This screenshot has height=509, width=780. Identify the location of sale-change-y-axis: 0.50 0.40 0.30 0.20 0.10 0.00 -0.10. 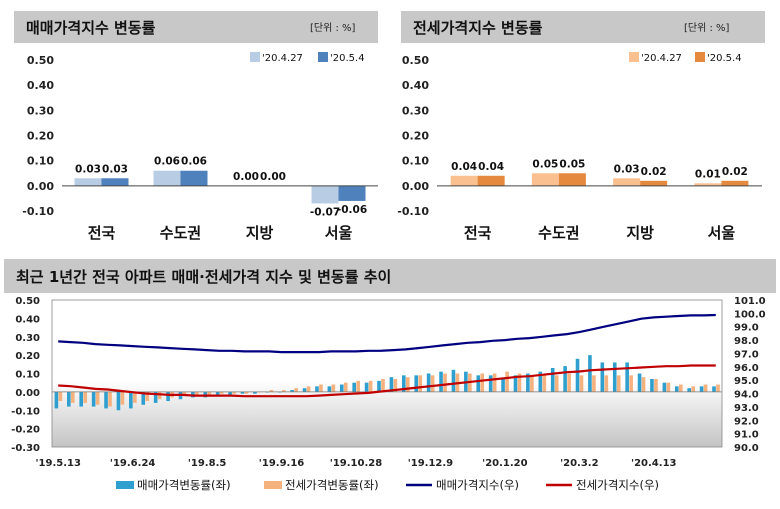
(38, 136).